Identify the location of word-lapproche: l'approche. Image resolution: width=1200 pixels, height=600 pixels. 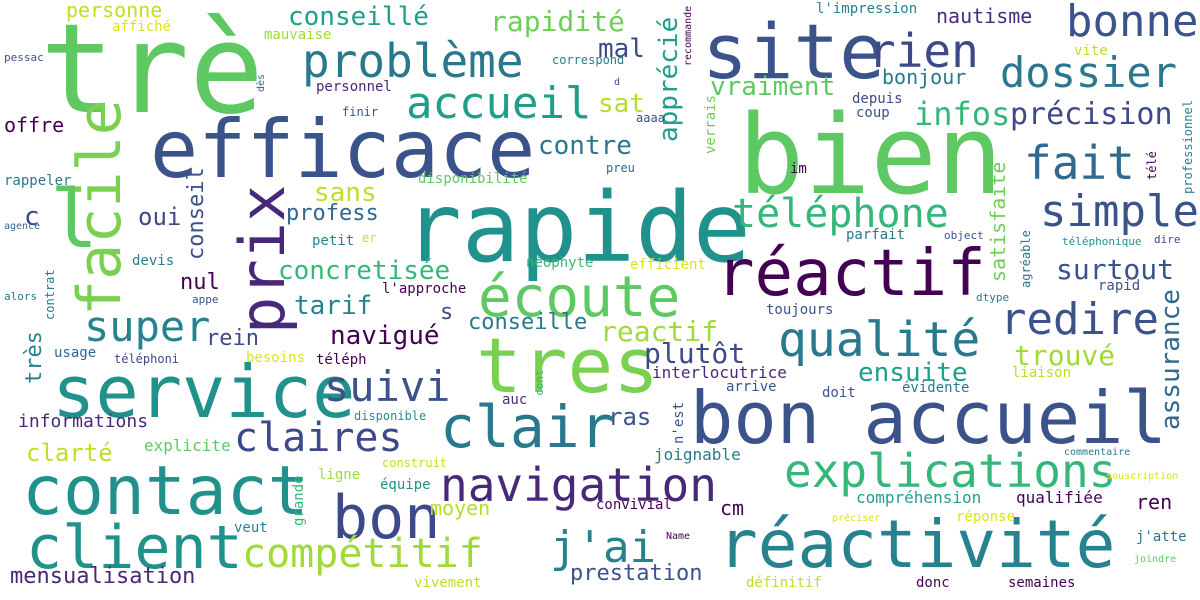
(424, 289).